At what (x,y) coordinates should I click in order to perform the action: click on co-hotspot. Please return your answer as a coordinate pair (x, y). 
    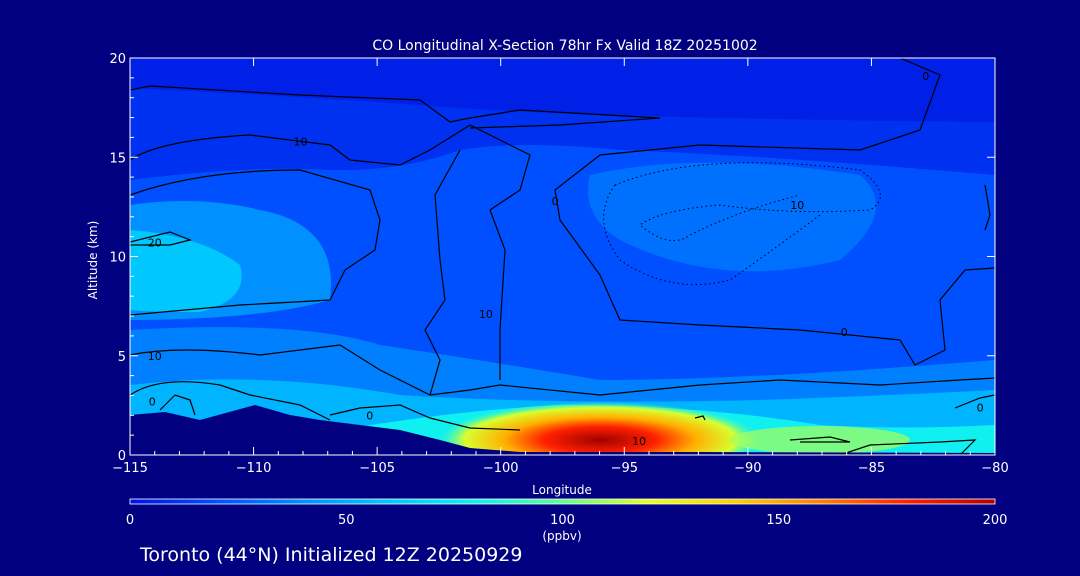
    Looking at the image, I should click on (600, 428).